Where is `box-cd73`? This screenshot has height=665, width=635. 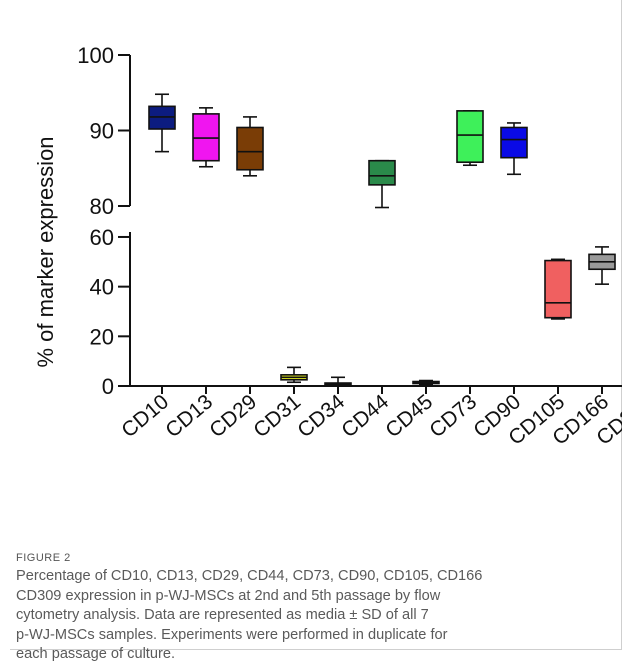 box-cd73 is located at coordinates (470, 138).